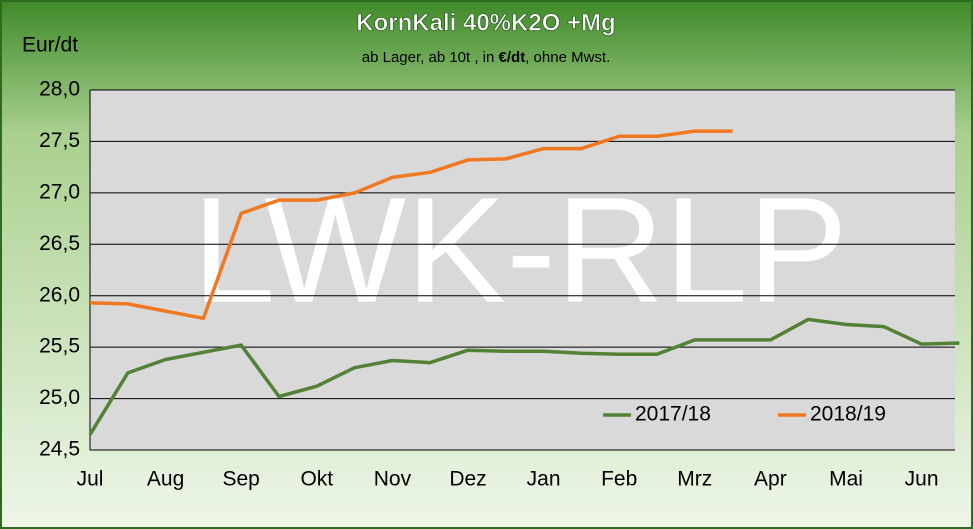 This screenshot has height=529, width=973. What do you see at coordinates (846, 479) in the screenshot?
I see `x-tick-label: Mai` at bounding box center [846, 479].